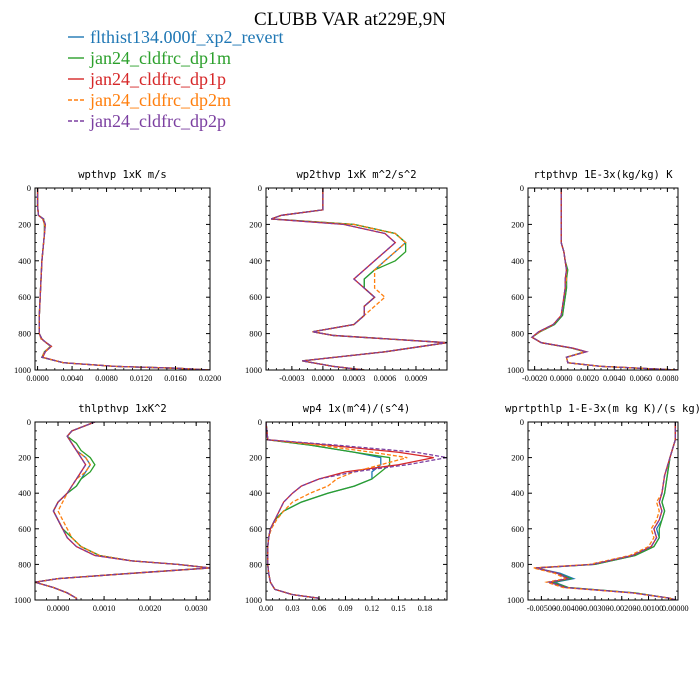 The width and height of the screenshot is (700, 700). Describe the element at coordinates (104, 608) in the screenshot. I see `x-tick-label: 0.0010` at that location.